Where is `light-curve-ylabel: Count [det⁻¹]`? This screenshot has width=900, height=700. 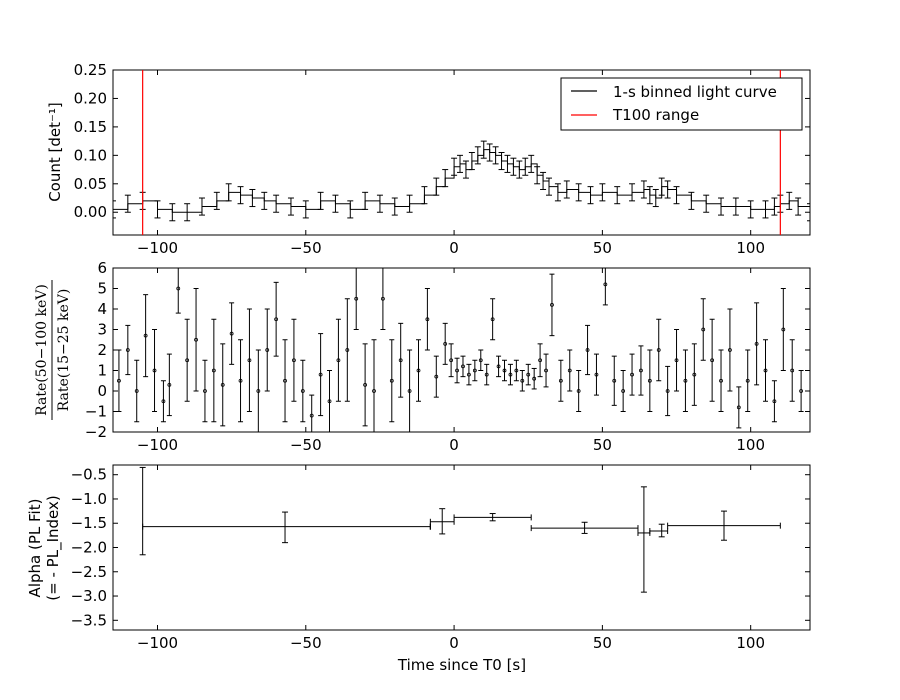
light-curve-ylabel: Count [det⁻¹] is located at coordinates (55, 152).